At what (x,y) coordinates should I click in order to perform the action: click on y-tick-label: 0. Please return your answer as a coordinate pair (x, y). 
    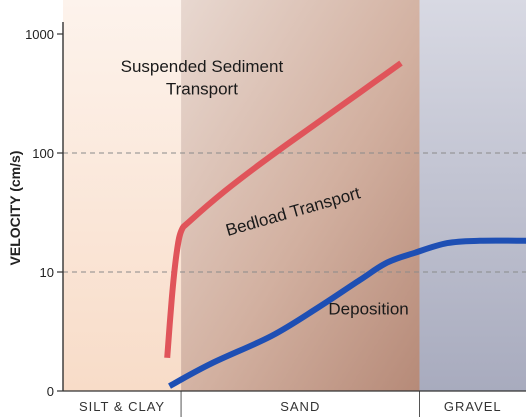
    Looking at the image, I should click on (50, 391).